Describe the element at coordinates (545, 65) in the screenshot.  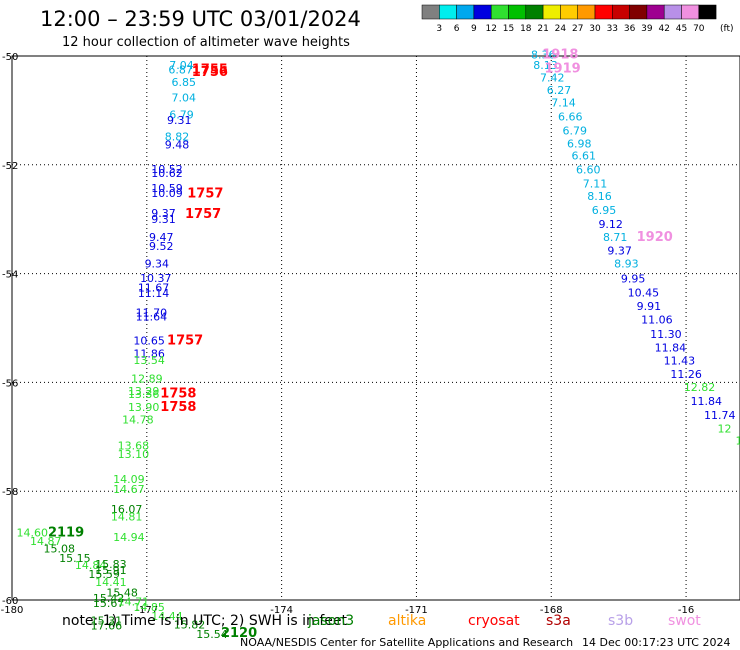
I see `wave-height-label: 8.13` at that location.